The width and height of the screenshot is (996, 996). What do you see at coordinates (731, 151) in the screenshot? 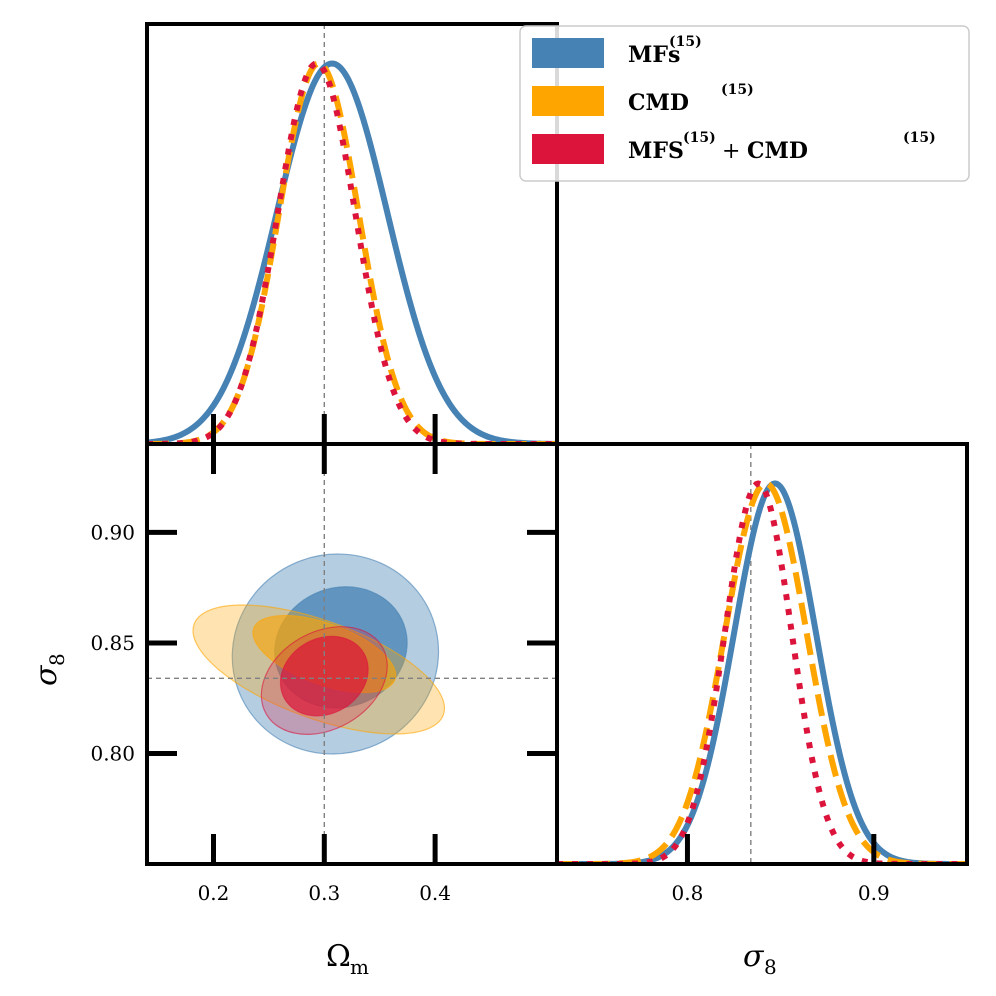
I see `legend-plus-sign: +` at bounding box center [731, 151].